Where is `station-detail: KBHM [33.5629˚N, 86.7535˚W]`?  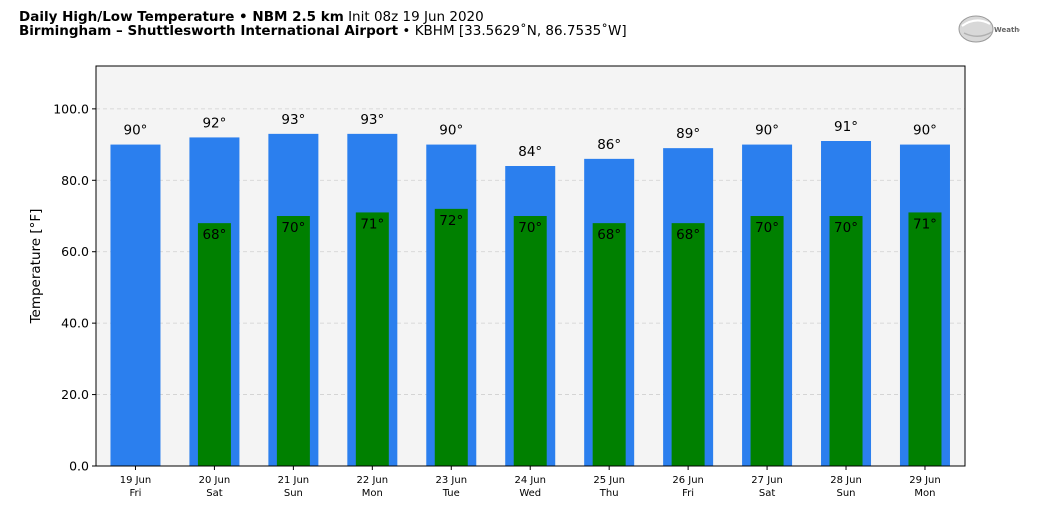 station-detail: KBHM [33.5629˚N, 86.7535˚W] is located at coordinates (520, 31).